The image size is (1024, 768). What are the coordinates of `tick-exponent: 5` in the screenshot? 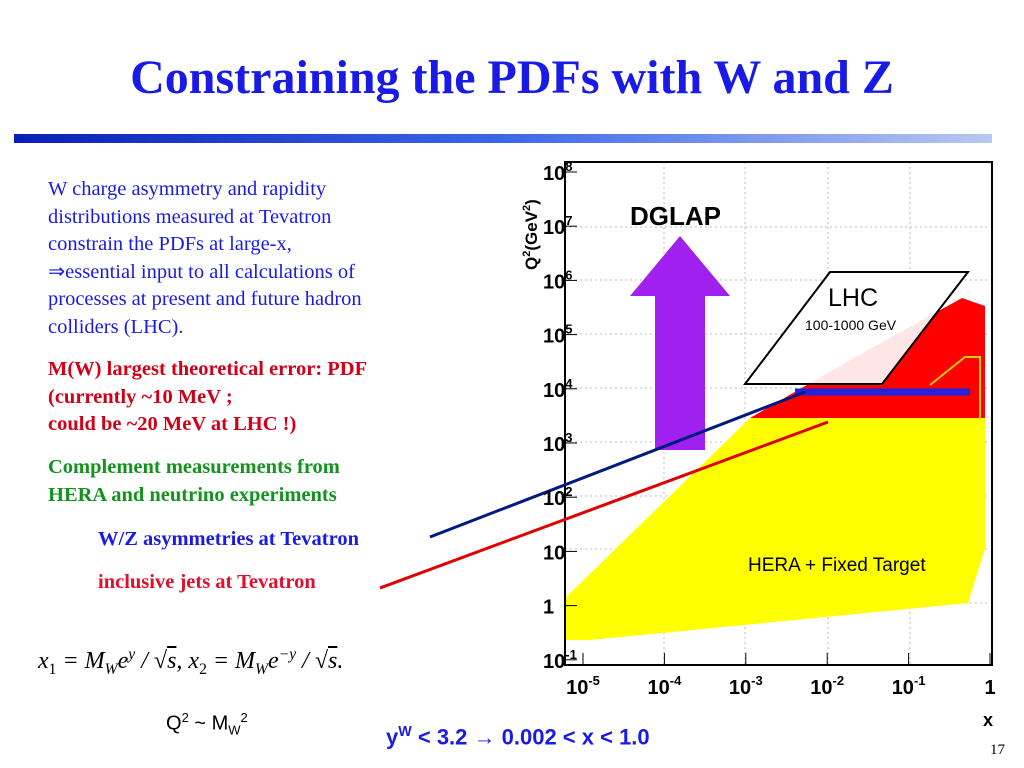 It's located at (568, 329).